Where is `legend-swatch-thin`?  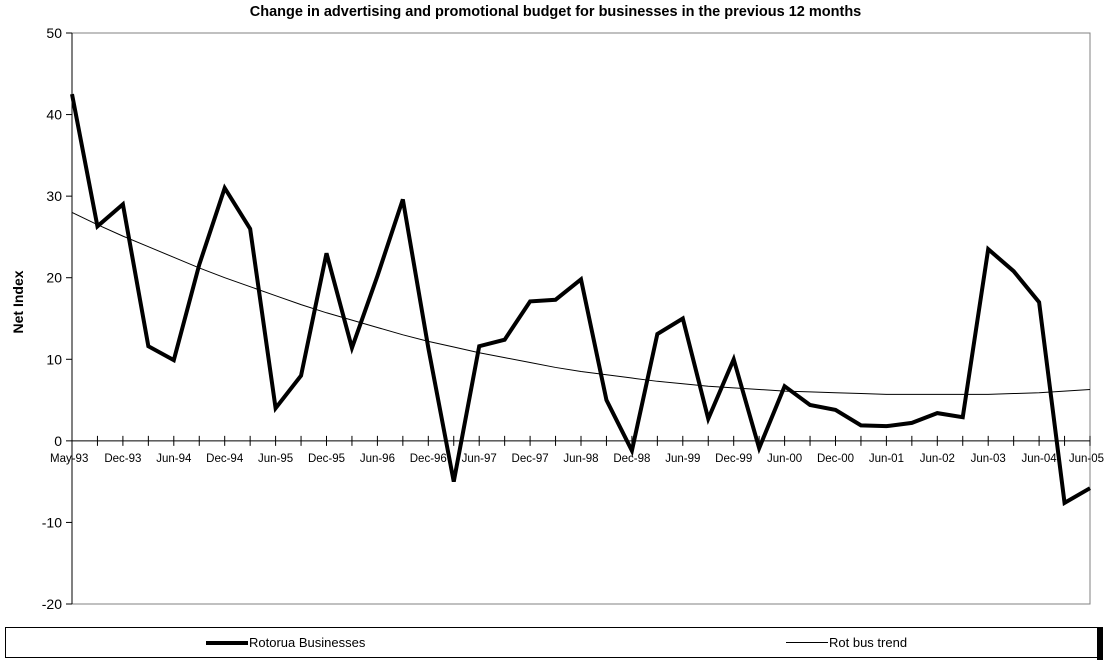
legend-swatch-thin is located at coordinates (807, 642).